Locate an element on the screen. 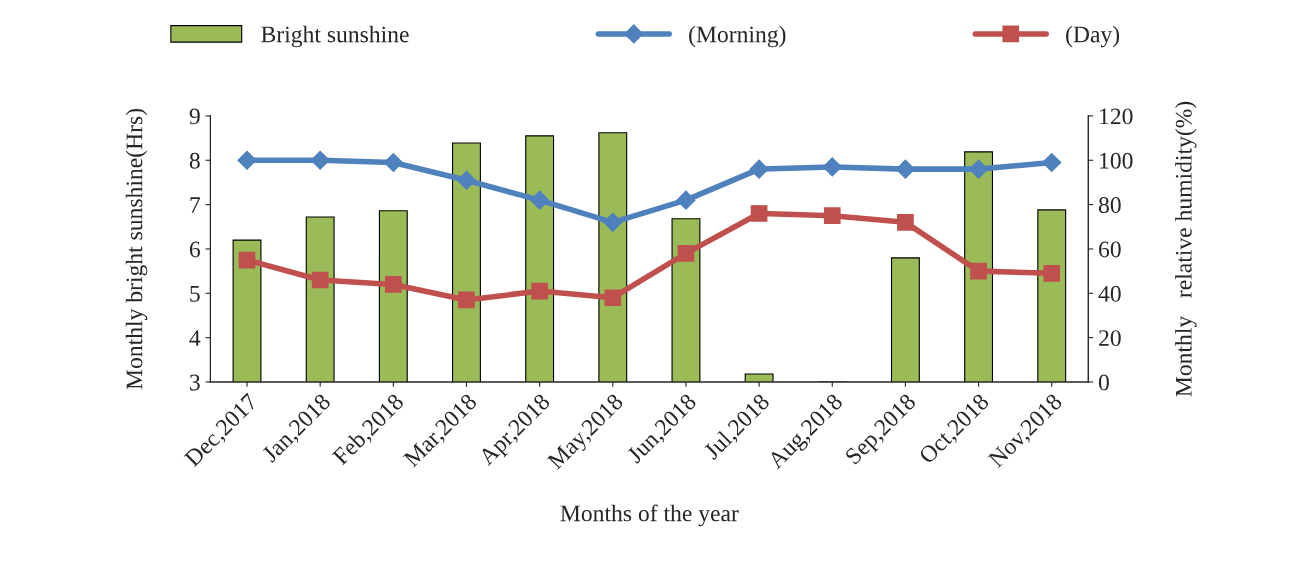 This screenshot has height=571, width=1291. y2-tick-label: 40 is located at coordinates (1109, 293).